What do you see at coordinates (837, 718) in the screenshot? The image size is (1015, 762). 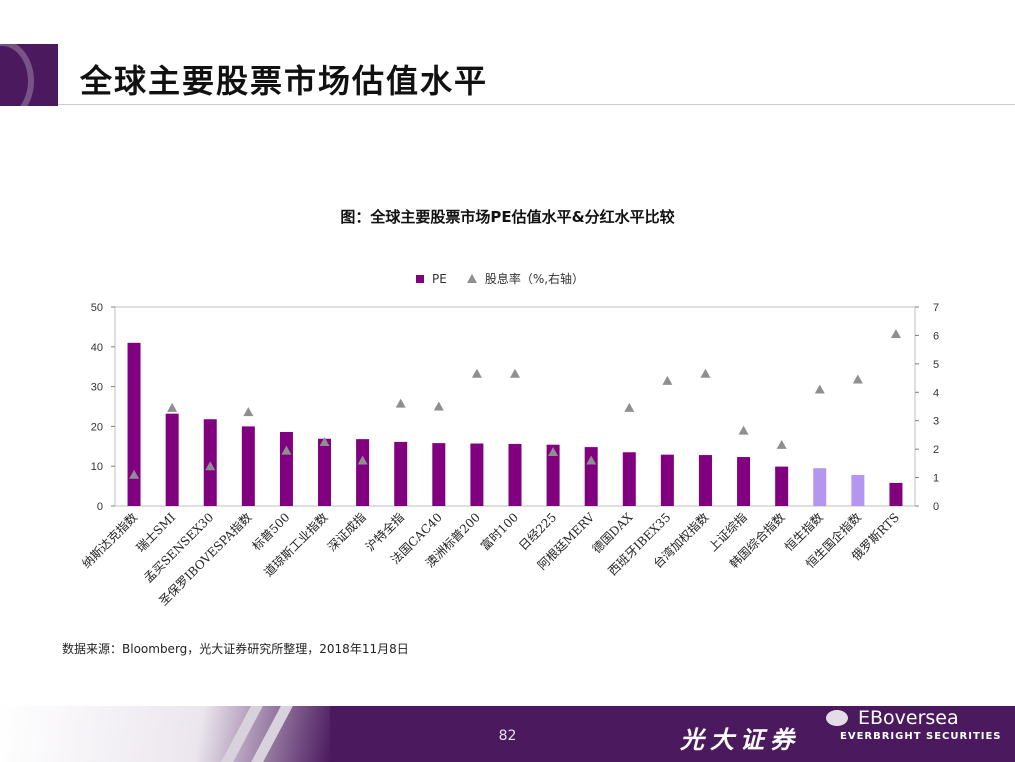 I see `wechat-icon` at bounding box center [837, 718].